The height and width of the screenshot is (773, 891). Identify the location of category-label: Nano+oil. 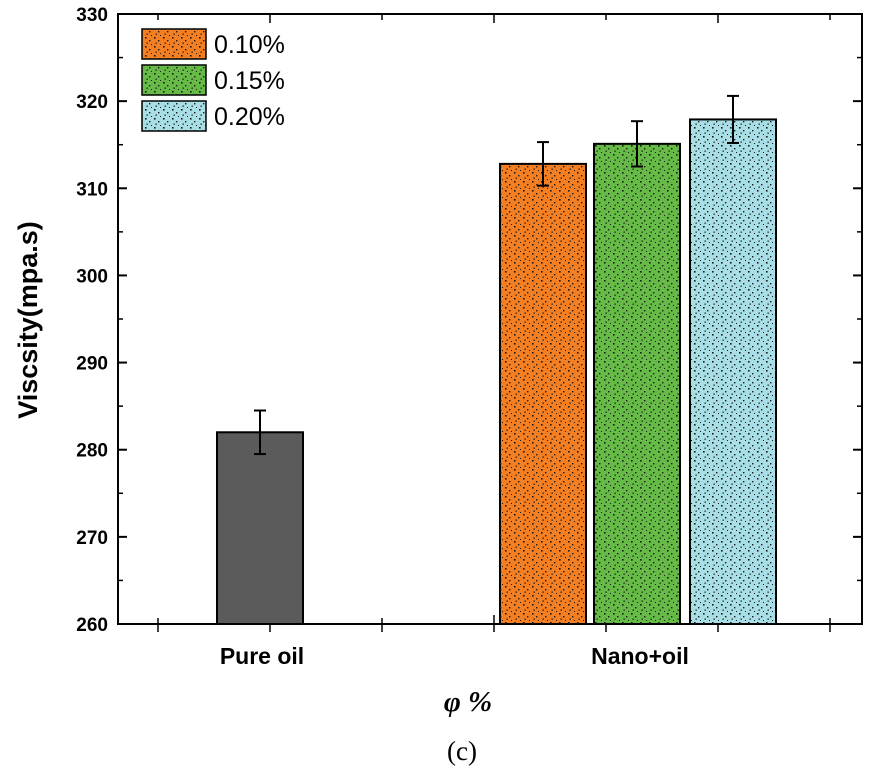
(640, 656).